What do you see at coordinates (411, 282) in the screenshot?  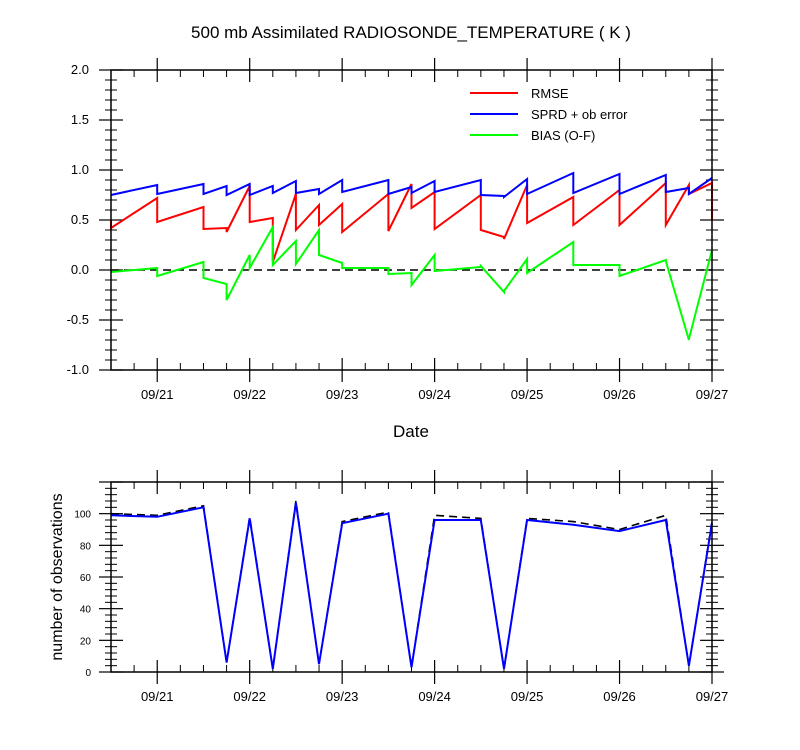 I see `series-line-bias-o-f` at bounding box center [411, 282].